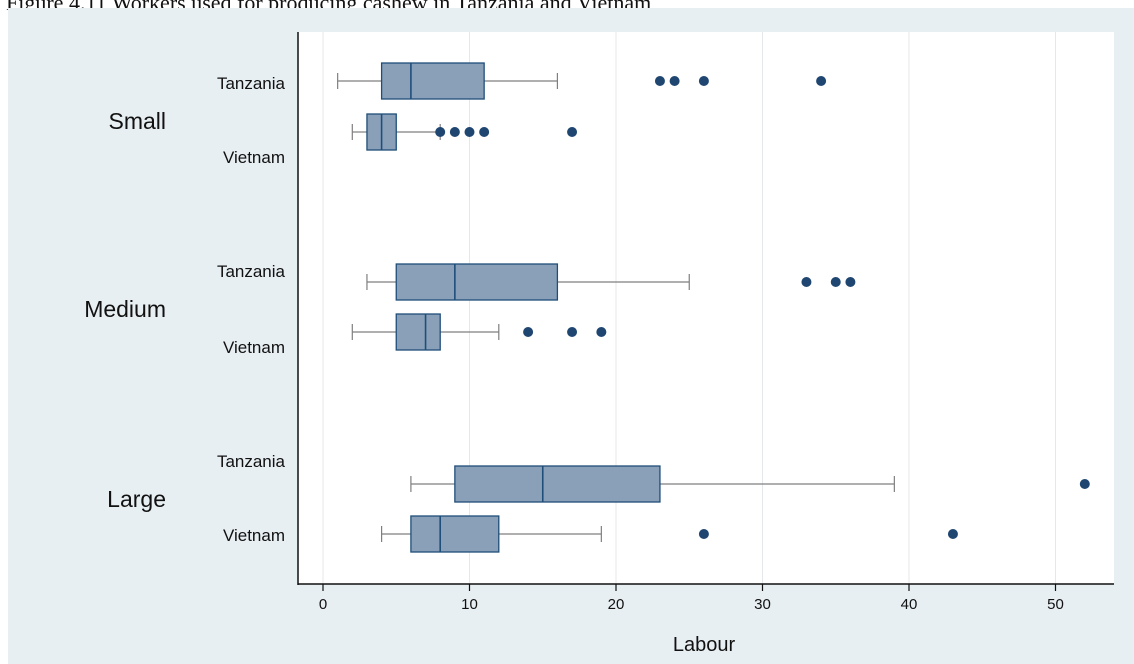 The height and width of the screenshot is (664, 1134). Describe the element at coordinates (418, 332) in the screenshot. I see `iqr-box-medium-vietnam` at that location.